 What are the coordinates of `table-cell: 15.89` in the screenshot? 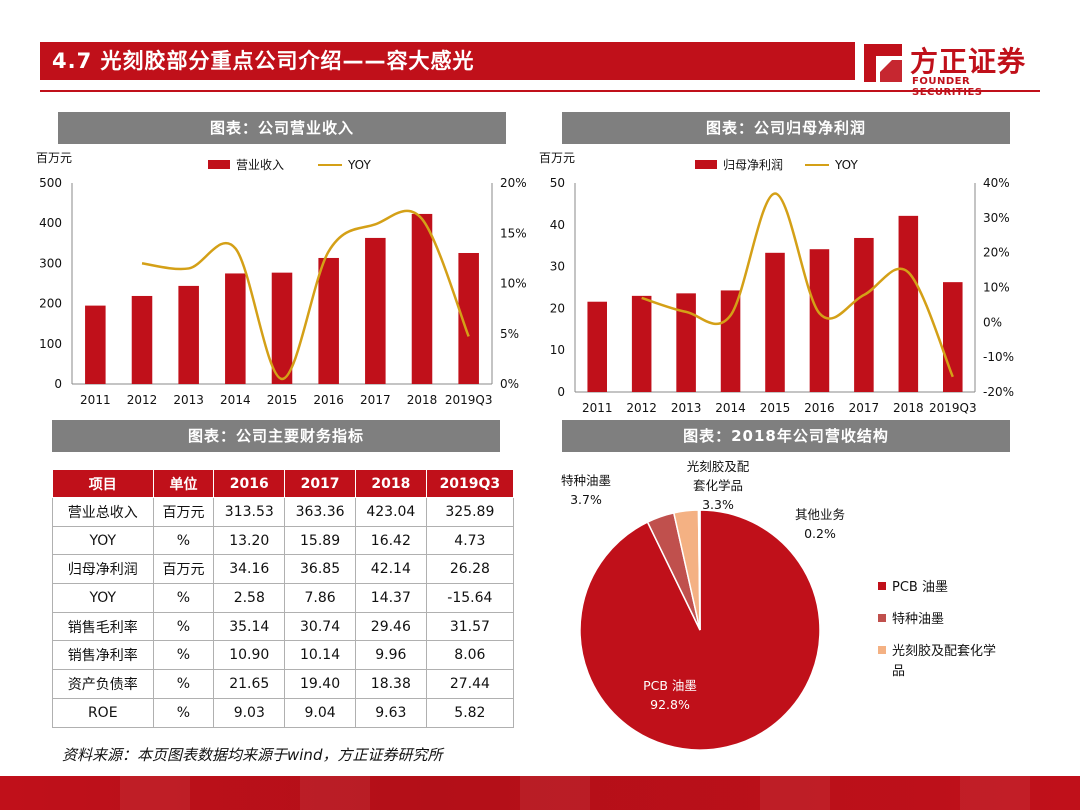 It's located at (320, 540).